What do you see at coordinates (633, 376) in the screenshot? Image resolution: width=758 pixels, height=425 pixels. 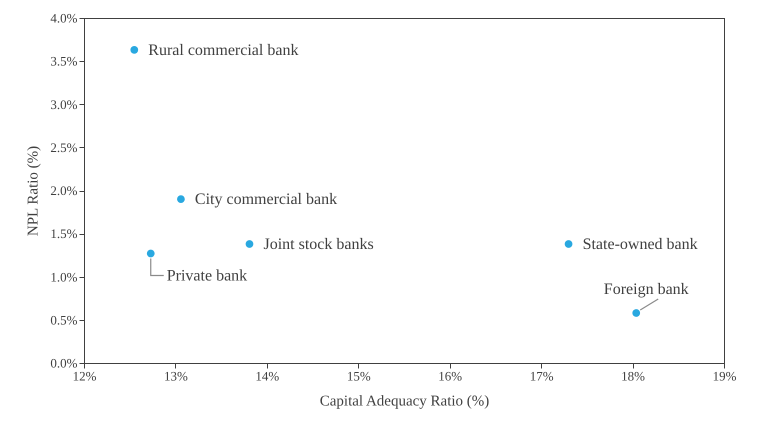 I see `x-tick-label: 18%` at bounding box center [633, 376].